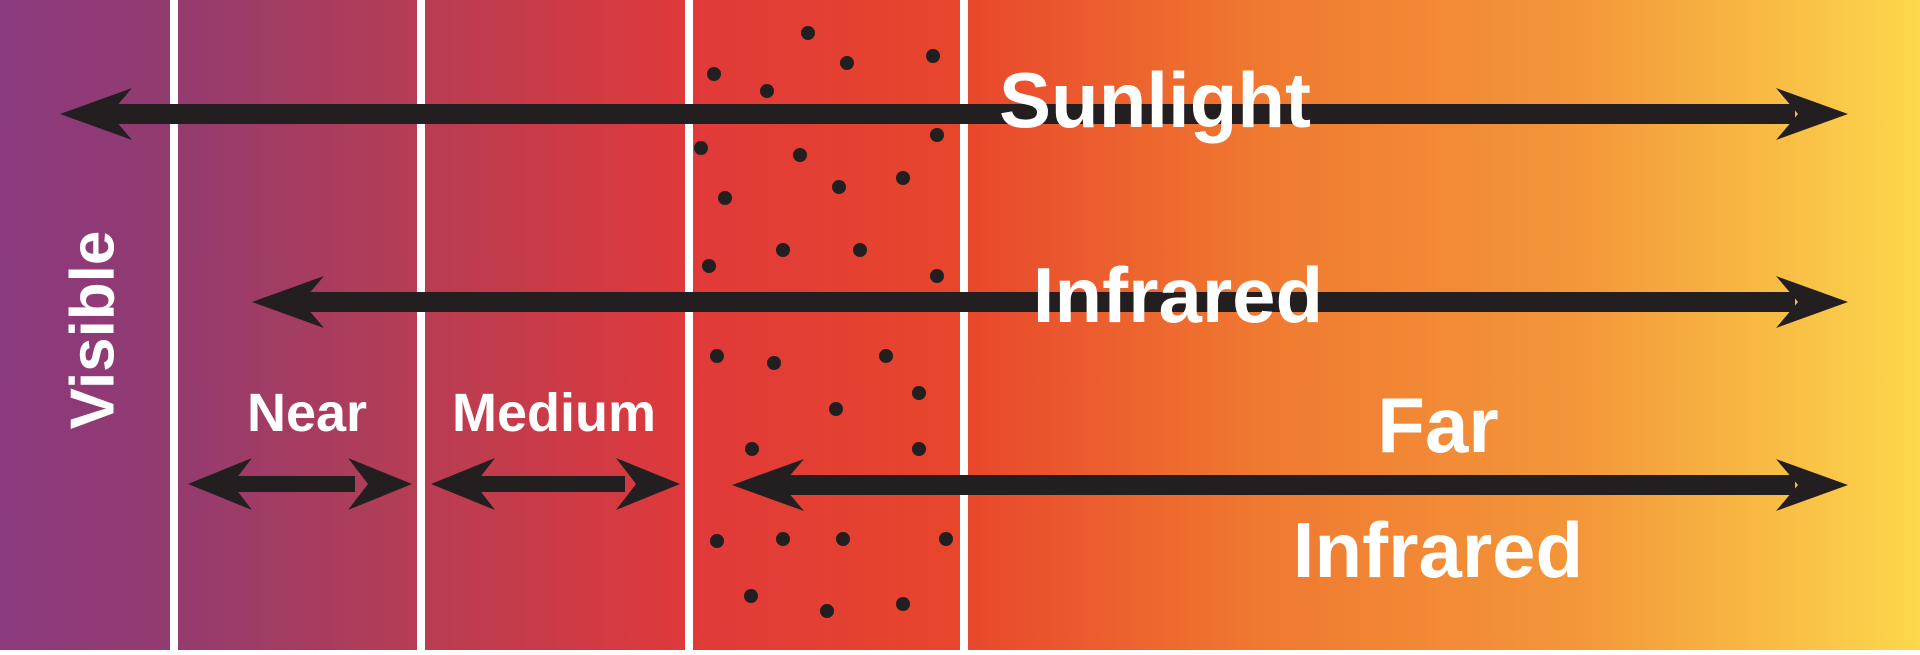 This screenshot has width=1920, height=655. What do you see at coordinates (307, 413) in the screenshot?
I see `near-label: Near` at bounding box center [307, 413].